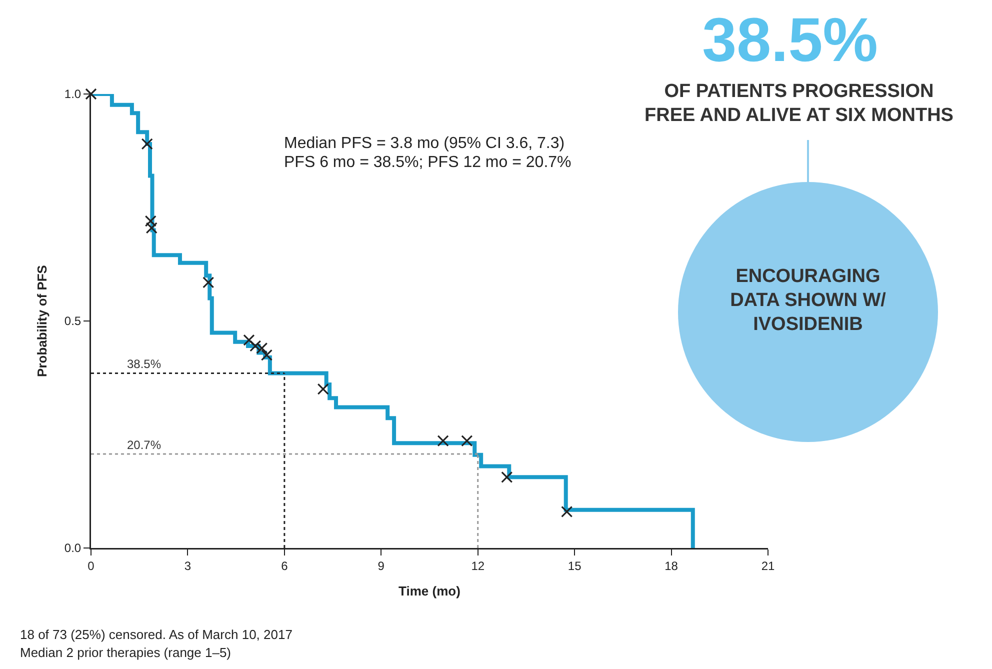 This screenshot has width=992, height=669. I want to click on text: 18 of 73 (25%) censored. As of March 10, 2017, so click(157, 635).